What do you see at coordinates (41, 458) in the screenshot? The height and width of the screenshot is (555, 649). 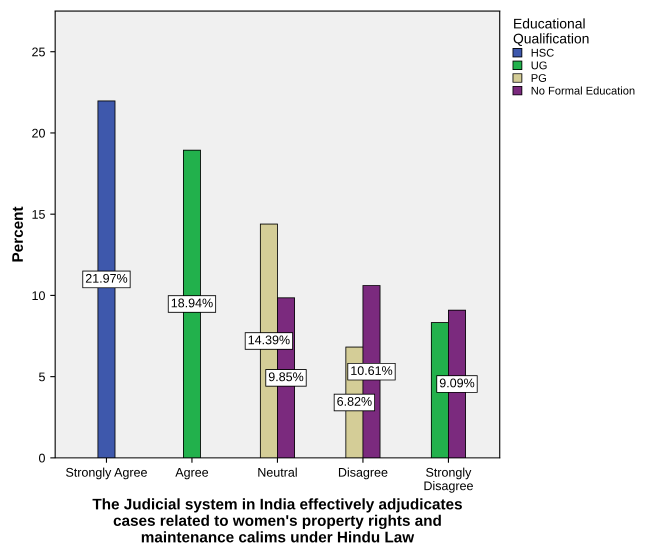 I see `y-tick-label: 0` at bounding box center [41, 458].